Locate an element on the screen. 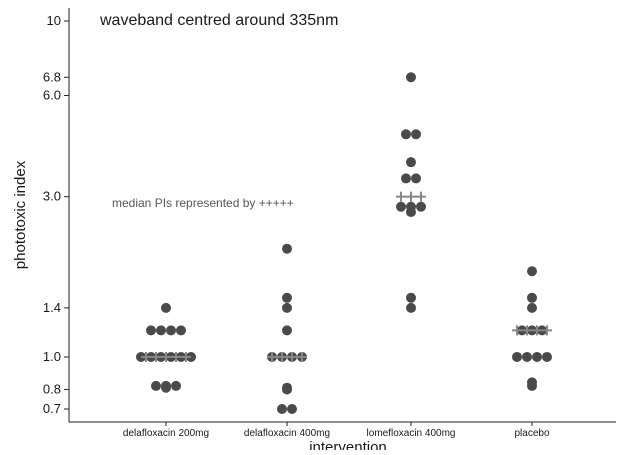  x-tick-label: delafloxacin 200mg is located at coordinates (166, 433).